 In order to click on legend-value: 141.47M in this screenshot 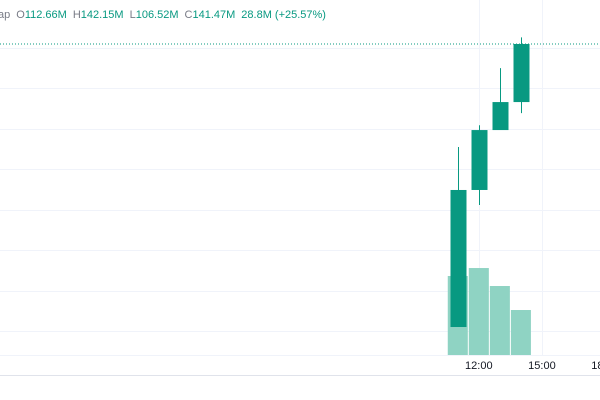, I will do `click(213, 15)`.